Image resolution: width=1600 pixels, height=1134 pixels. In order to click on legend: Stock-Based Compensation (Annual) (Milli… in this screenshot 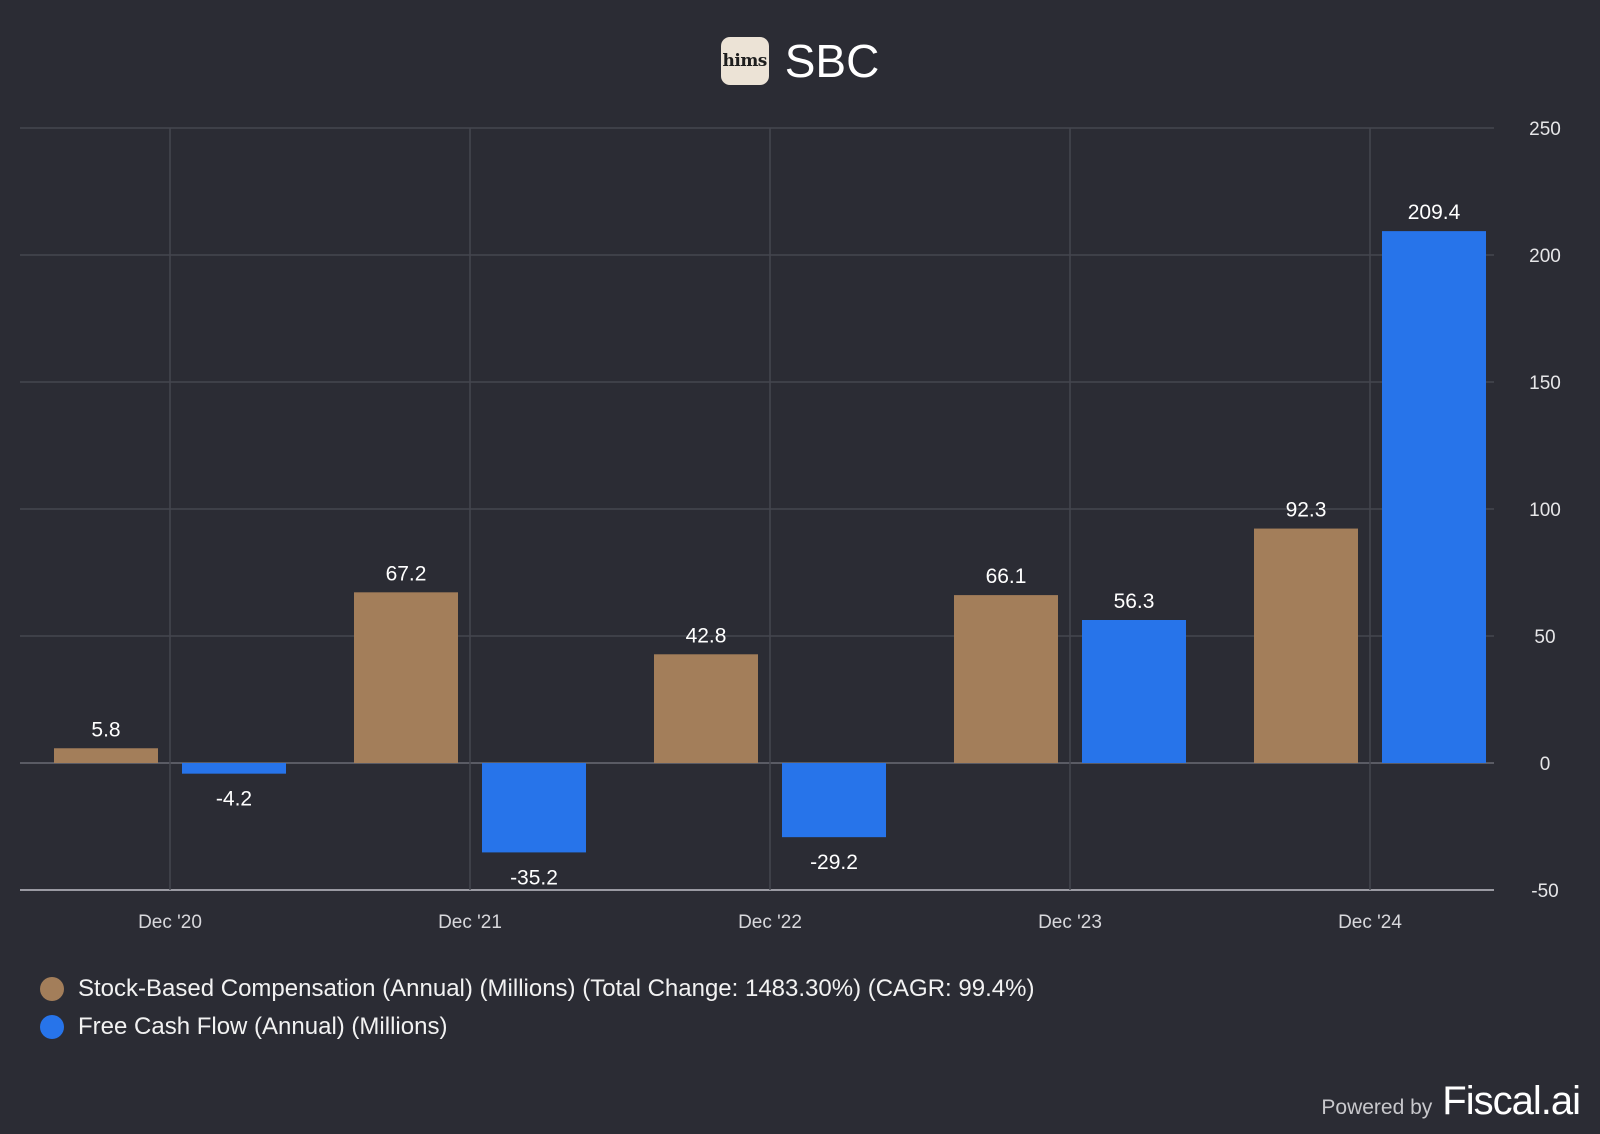, I will do `click(537, 1008)`.